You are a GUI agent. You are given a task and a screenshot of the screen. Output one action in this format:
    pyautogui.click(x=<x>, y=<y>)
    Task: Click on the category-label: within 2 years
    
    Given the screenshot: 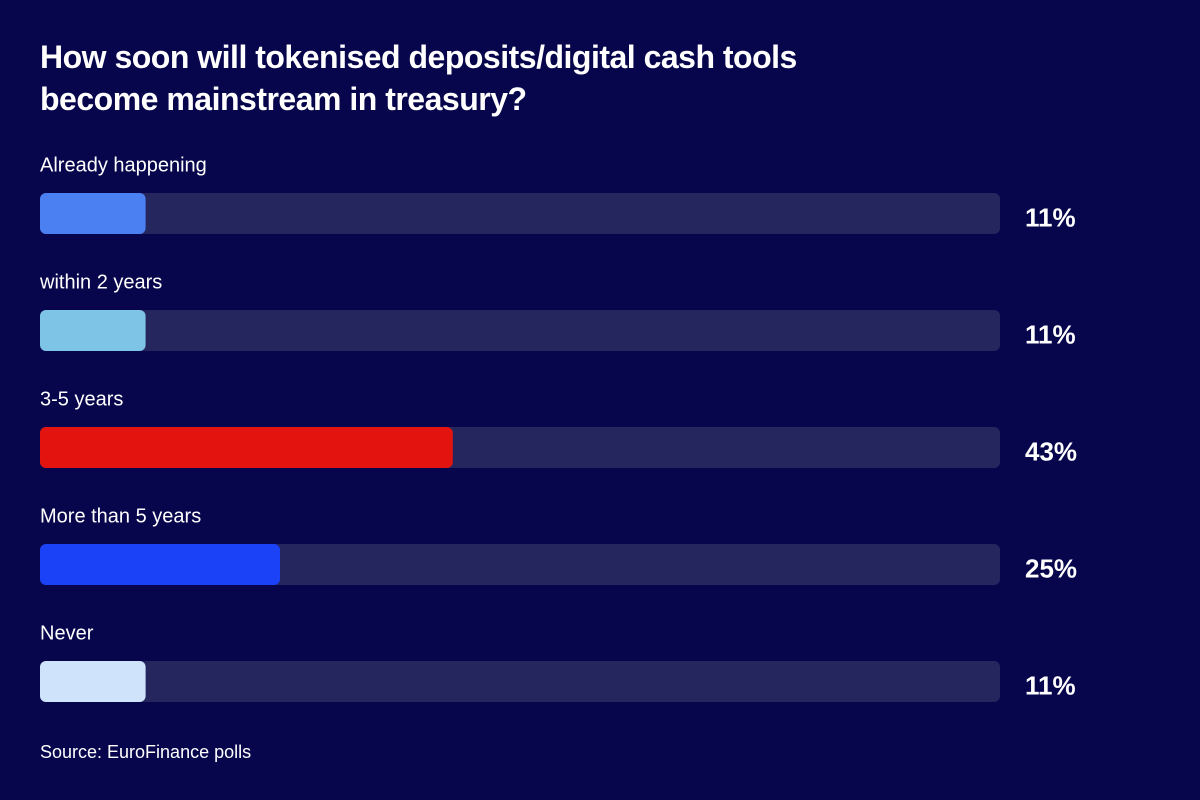 What is the action you would take?
    pyautogui.click(x=100, y=282)
    